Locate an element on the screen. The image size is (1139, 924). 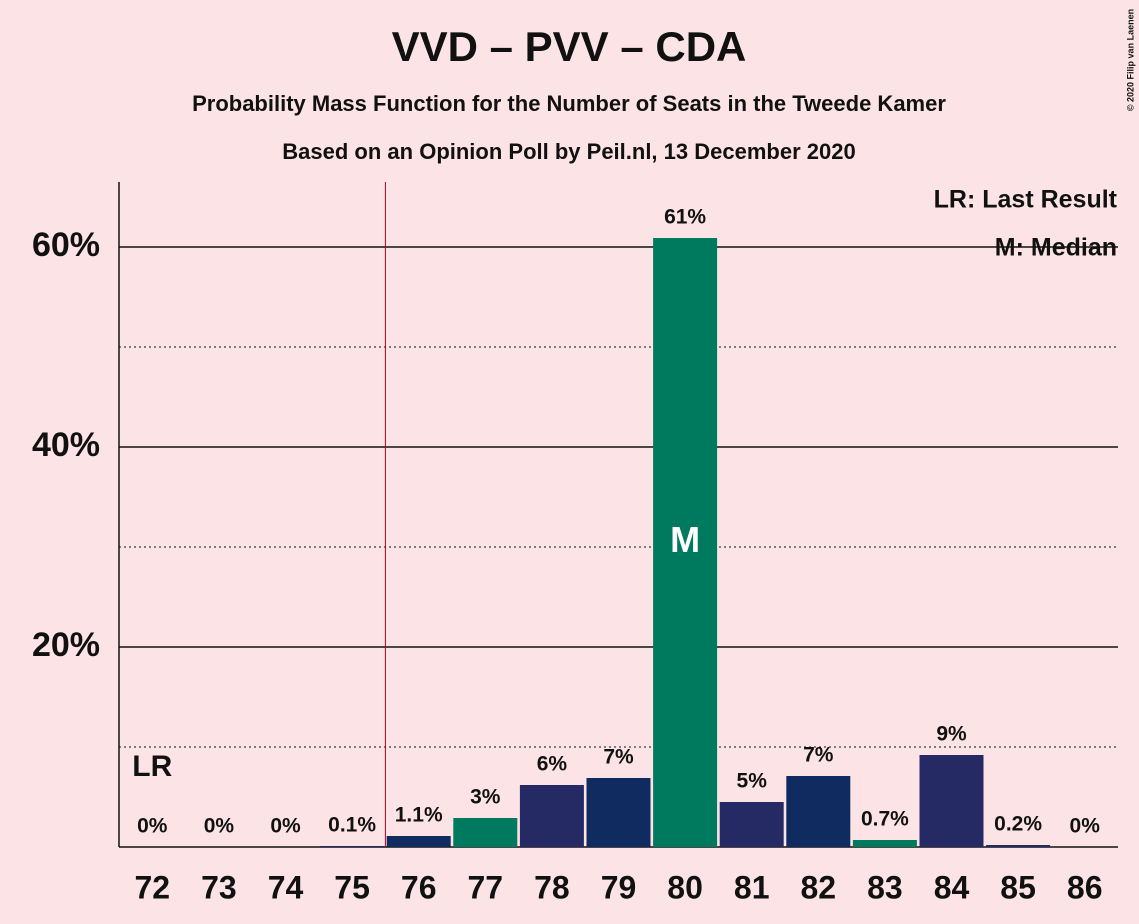
value-label: 0.7% is located at coordinates (885, 819).